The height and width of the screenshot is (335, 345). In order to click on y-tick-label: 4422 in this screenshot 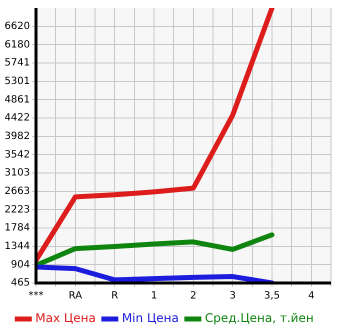, I will do `click(17, 118)`.